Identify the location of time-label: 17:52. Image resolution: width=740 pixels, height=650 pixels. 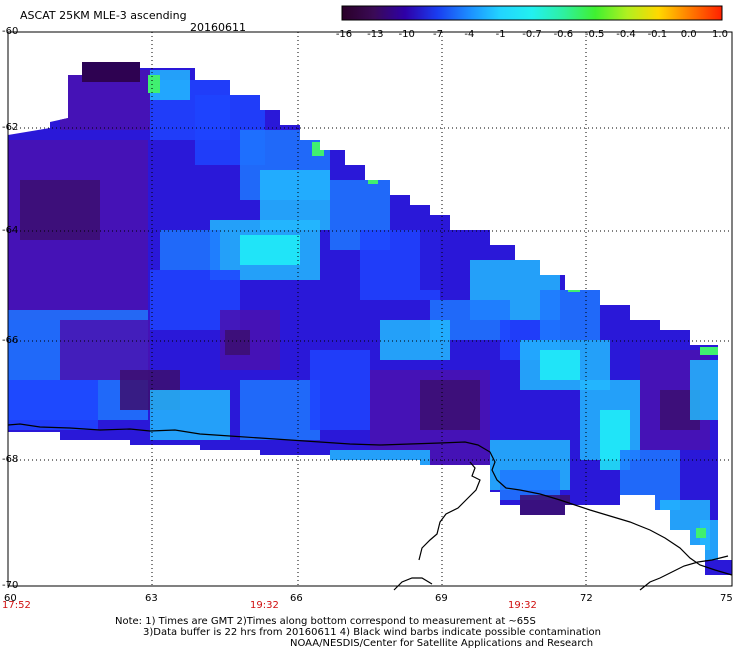
(16, 605).